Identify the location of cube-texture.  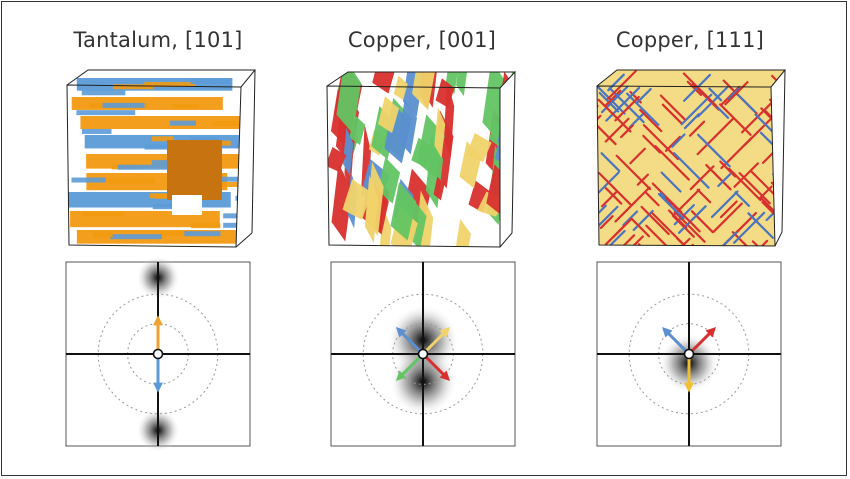
(161, 161).